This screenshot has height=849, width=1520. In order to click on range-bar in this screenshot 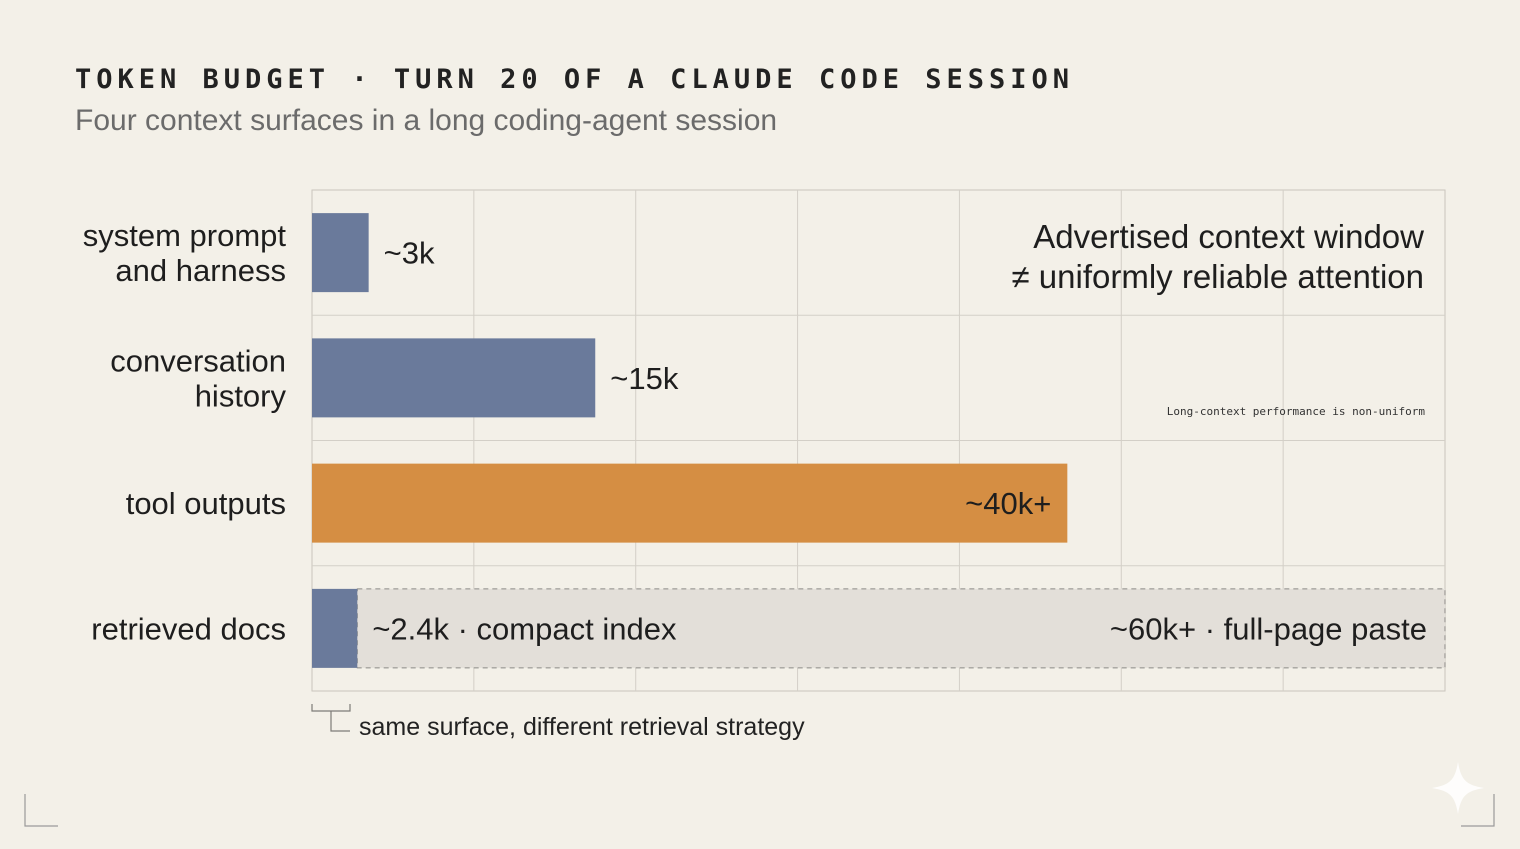, I will do `click(901, 628)`.